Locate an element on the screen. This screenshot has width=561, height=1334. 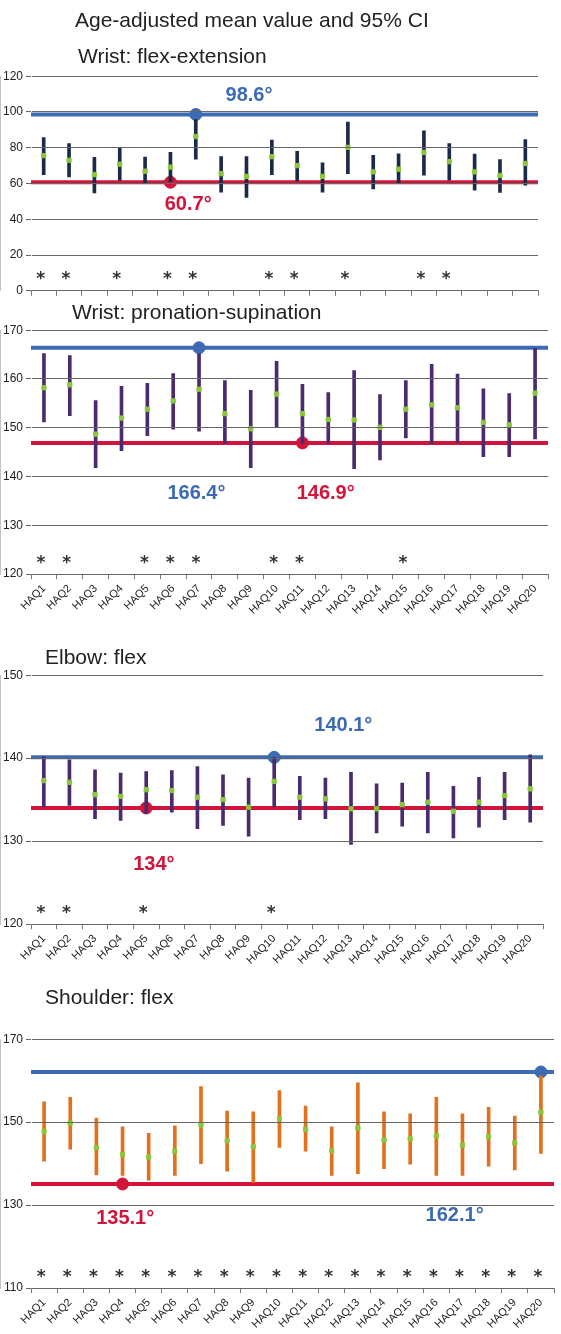
ref-line-label: 98.6° is located at coordinates (249, 94).